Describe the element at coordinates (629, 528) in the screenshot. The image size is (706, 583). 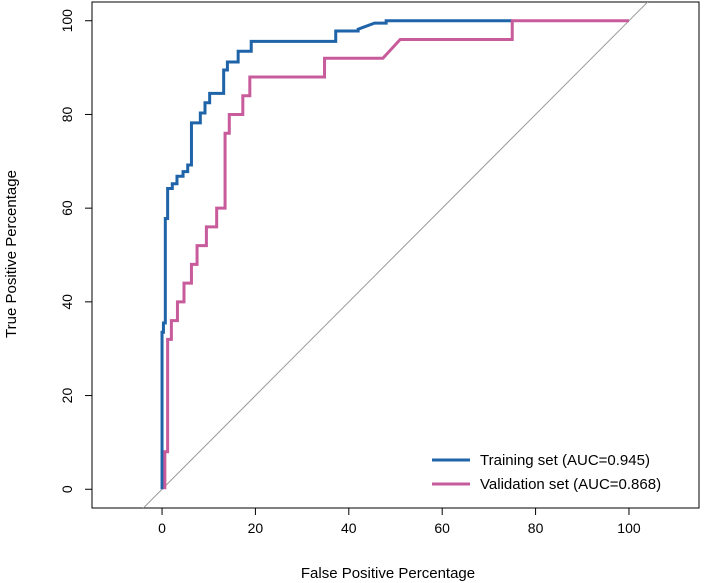
I see `x-tick-label: 100` at that location.